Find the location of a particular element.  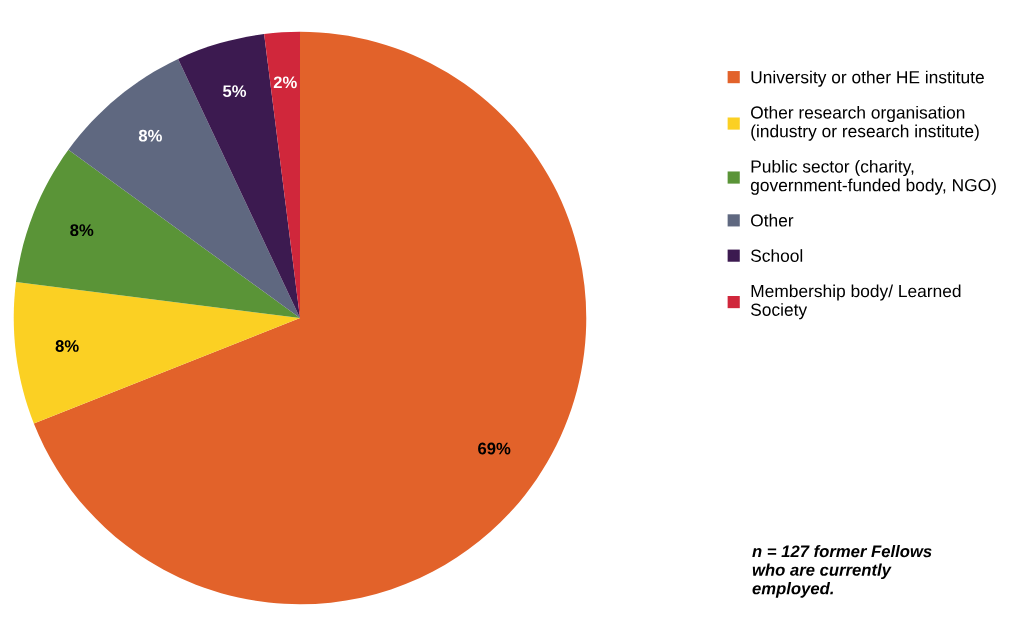

legend-label: Public sector (charity, government-funded body, NGO) is located at coordinates (873, 177).